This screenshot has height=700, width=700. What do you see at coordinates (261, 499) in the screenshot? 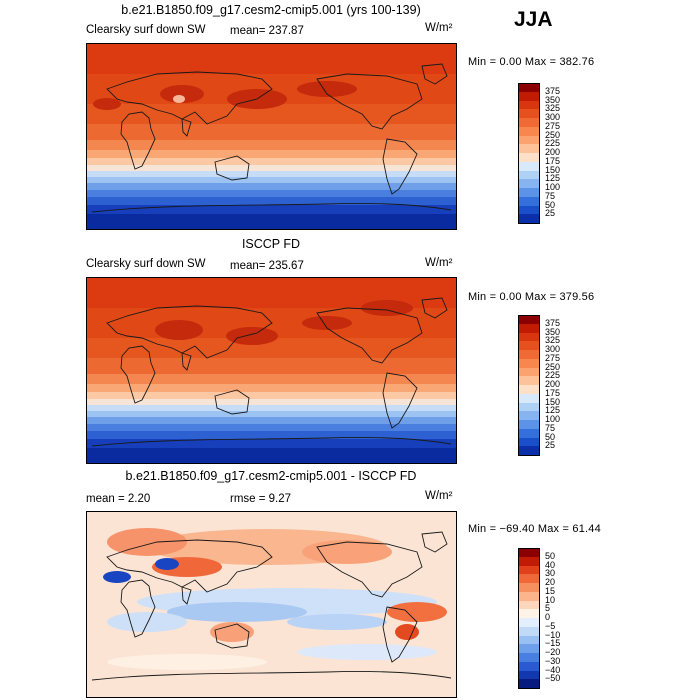
I see `panel-3-rmse: rmse = 9.27` at bounding box center [261, 499].